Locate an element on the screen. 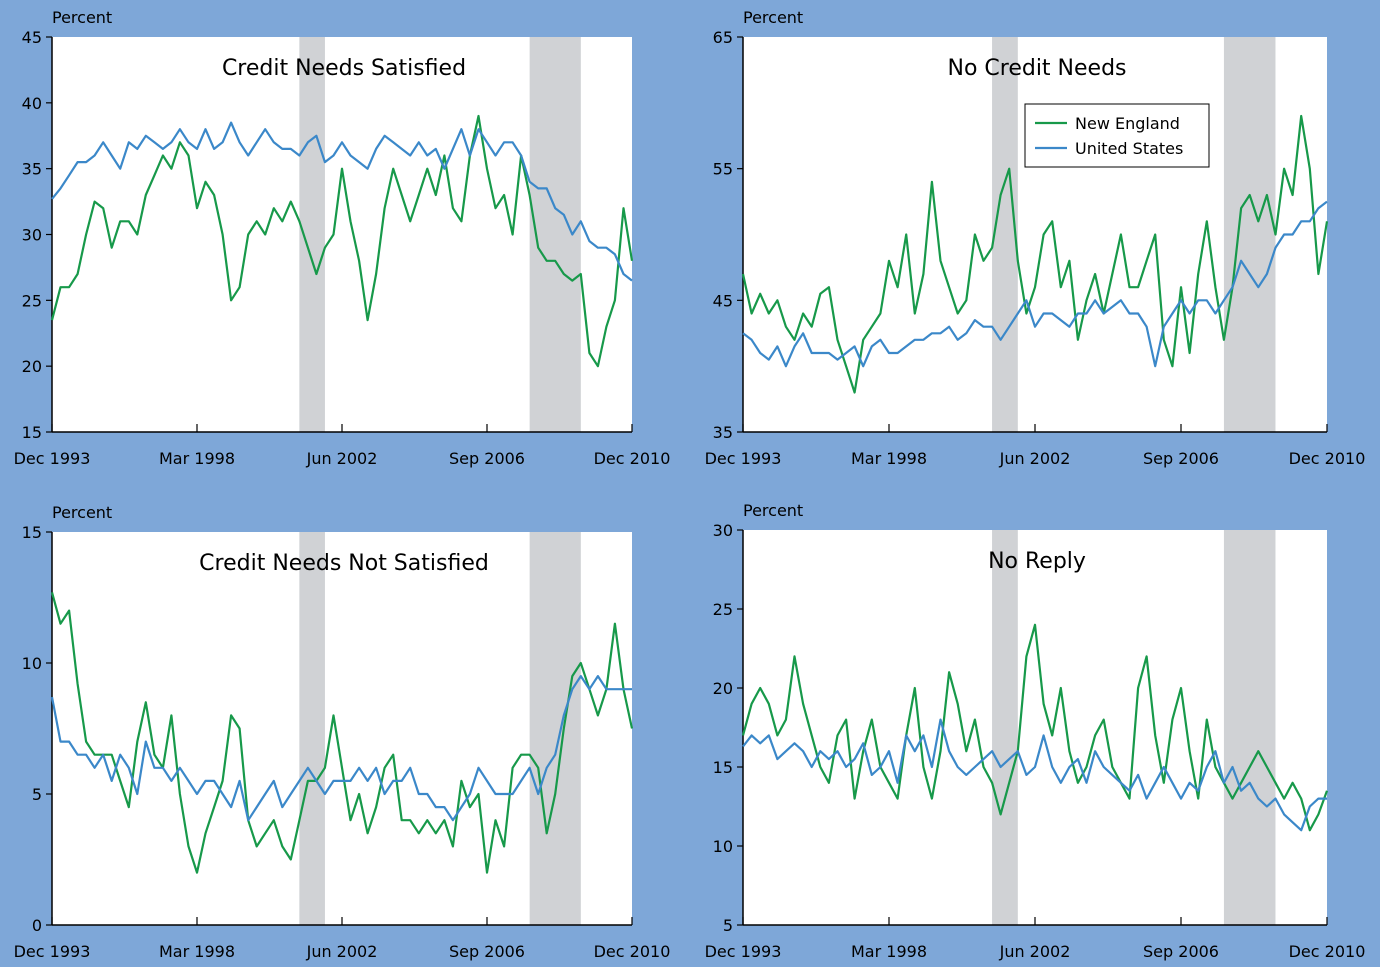 Image resolution: width=1380 pixels, height=967 pixels. panel-title: No Reply is located at coordinates (1037, 561).